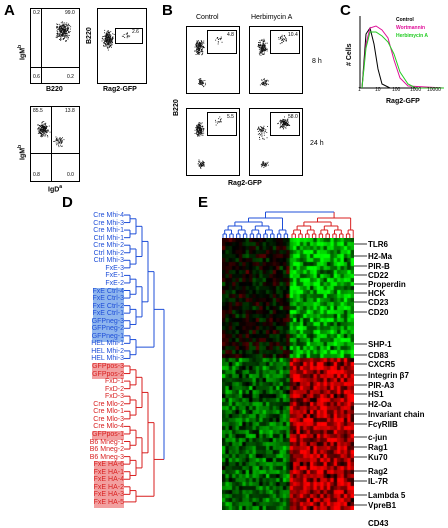 This screenshot has width=448, height=528. I want to click on series-control, so click(402, 57).